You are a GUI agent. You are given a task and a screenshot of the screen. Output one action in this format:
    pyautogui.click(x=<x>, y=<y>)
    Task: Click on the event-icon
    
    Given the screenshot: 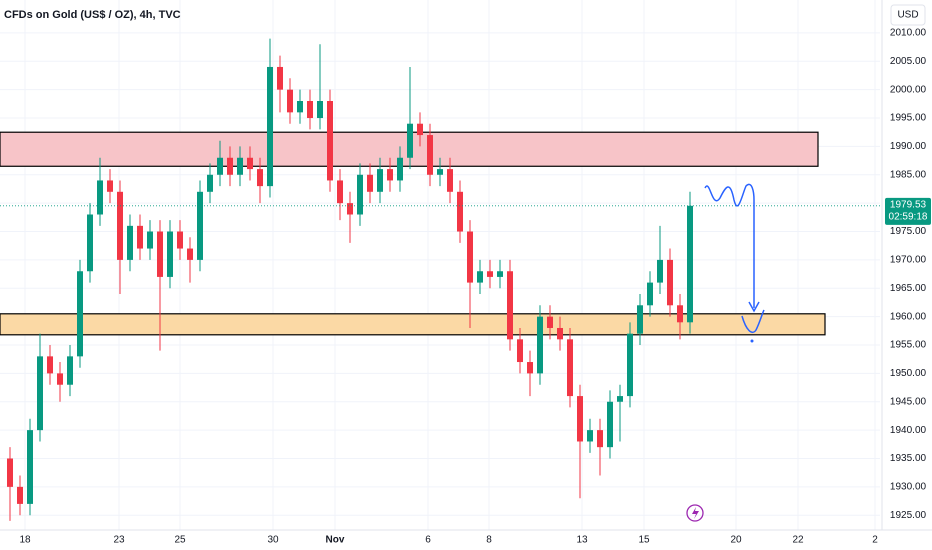 What is the action you would take?
    pyautogui.click(x=695, y=513)
    